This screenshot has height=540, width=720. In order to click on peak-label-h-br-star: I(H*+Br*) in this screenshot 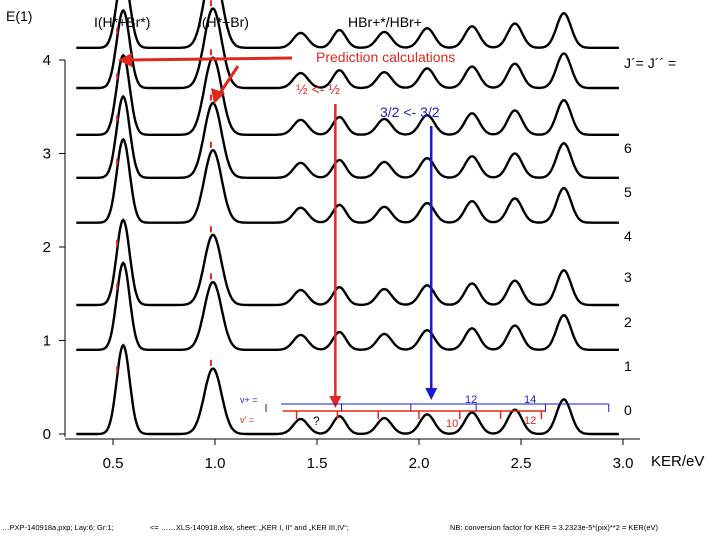, I will do `click(122, 22)`.